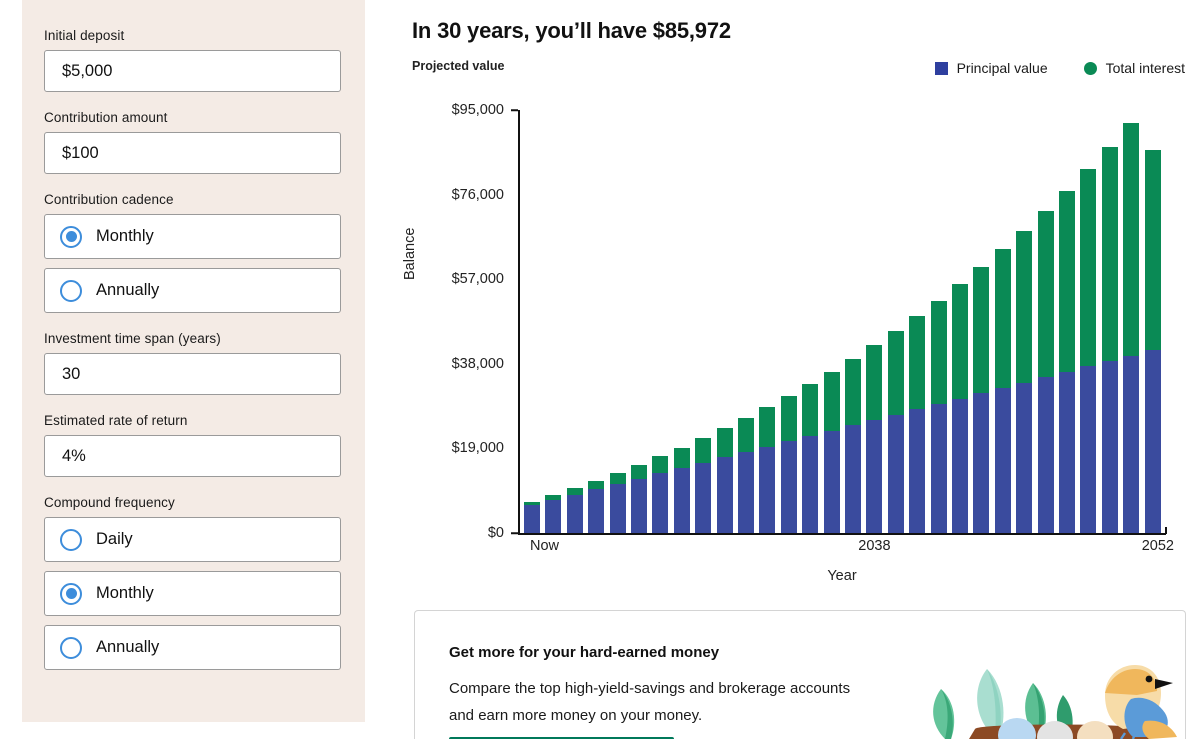 Image resolution: width=1197 pixels, height=739 pixels. Describe the element at coordinates (71, 593) in the screenshot. I see `radio-selected-icon` at that location.